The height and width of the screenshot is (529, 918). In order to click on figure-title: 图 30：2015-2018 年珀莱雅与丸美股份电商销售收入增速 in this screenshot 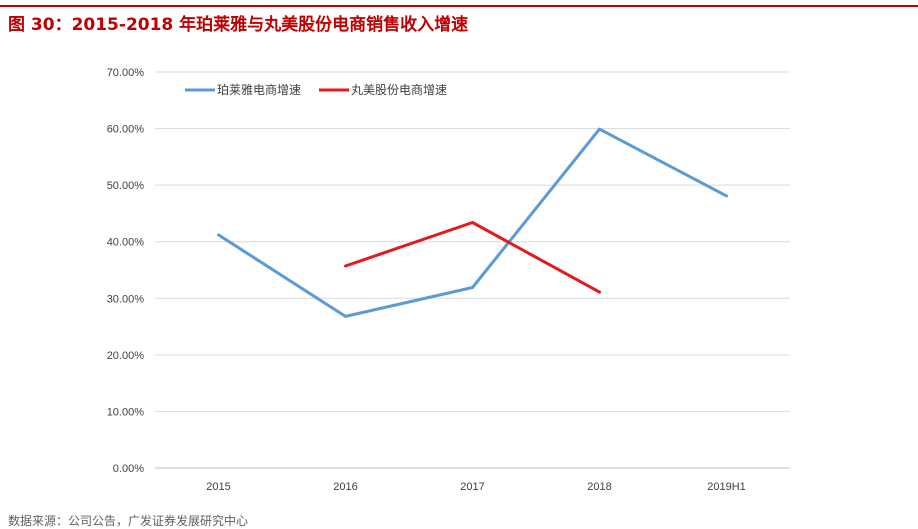, I will do `click(238, 25)`.